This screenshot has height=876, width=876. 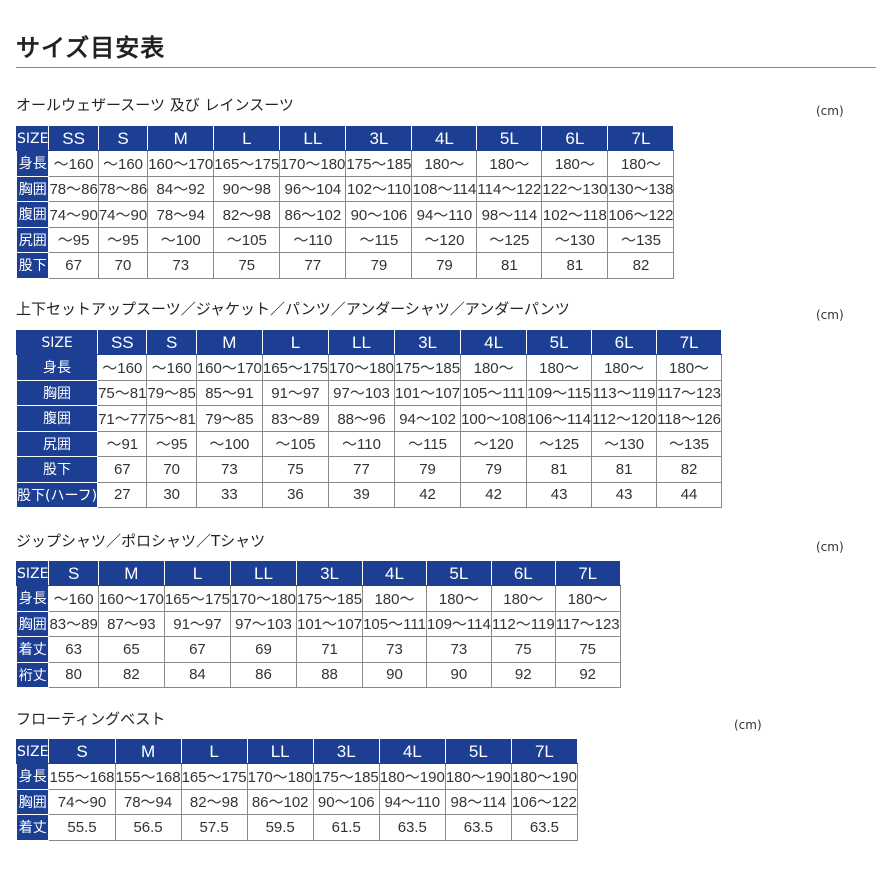 What do you see at coordinates (641, 188) in the screenshot?
I see `measurement-cell: 130〜138` at bounding box center [641, 188].